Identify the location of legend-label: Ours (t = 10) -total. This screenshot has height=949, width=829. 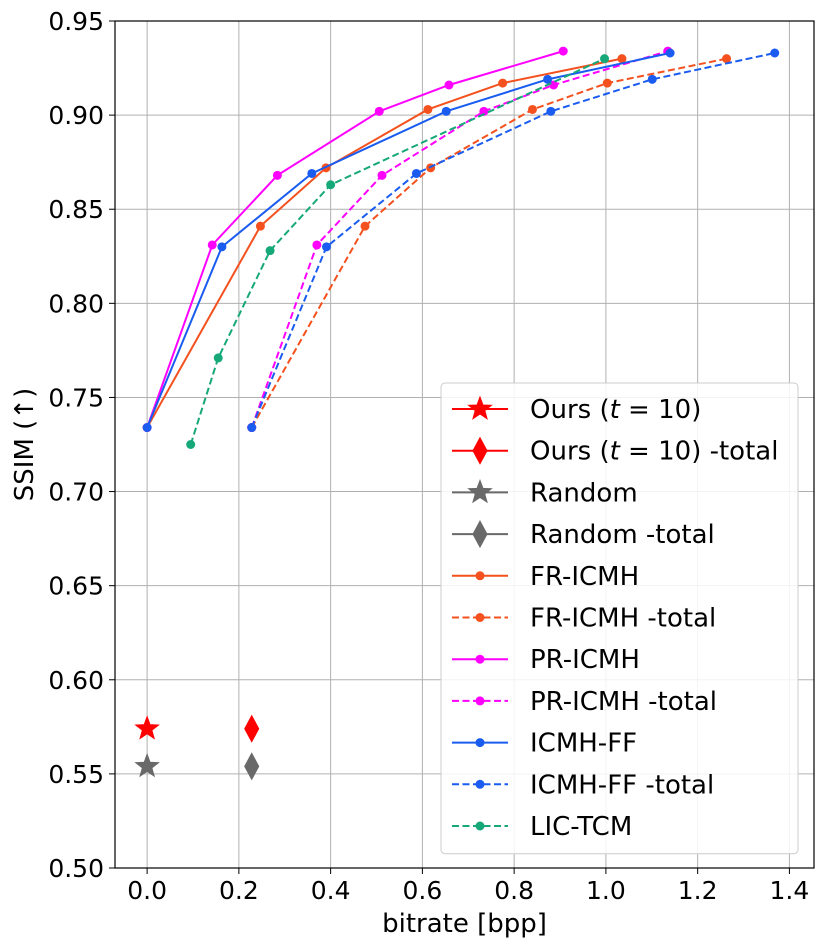
(654, 452).